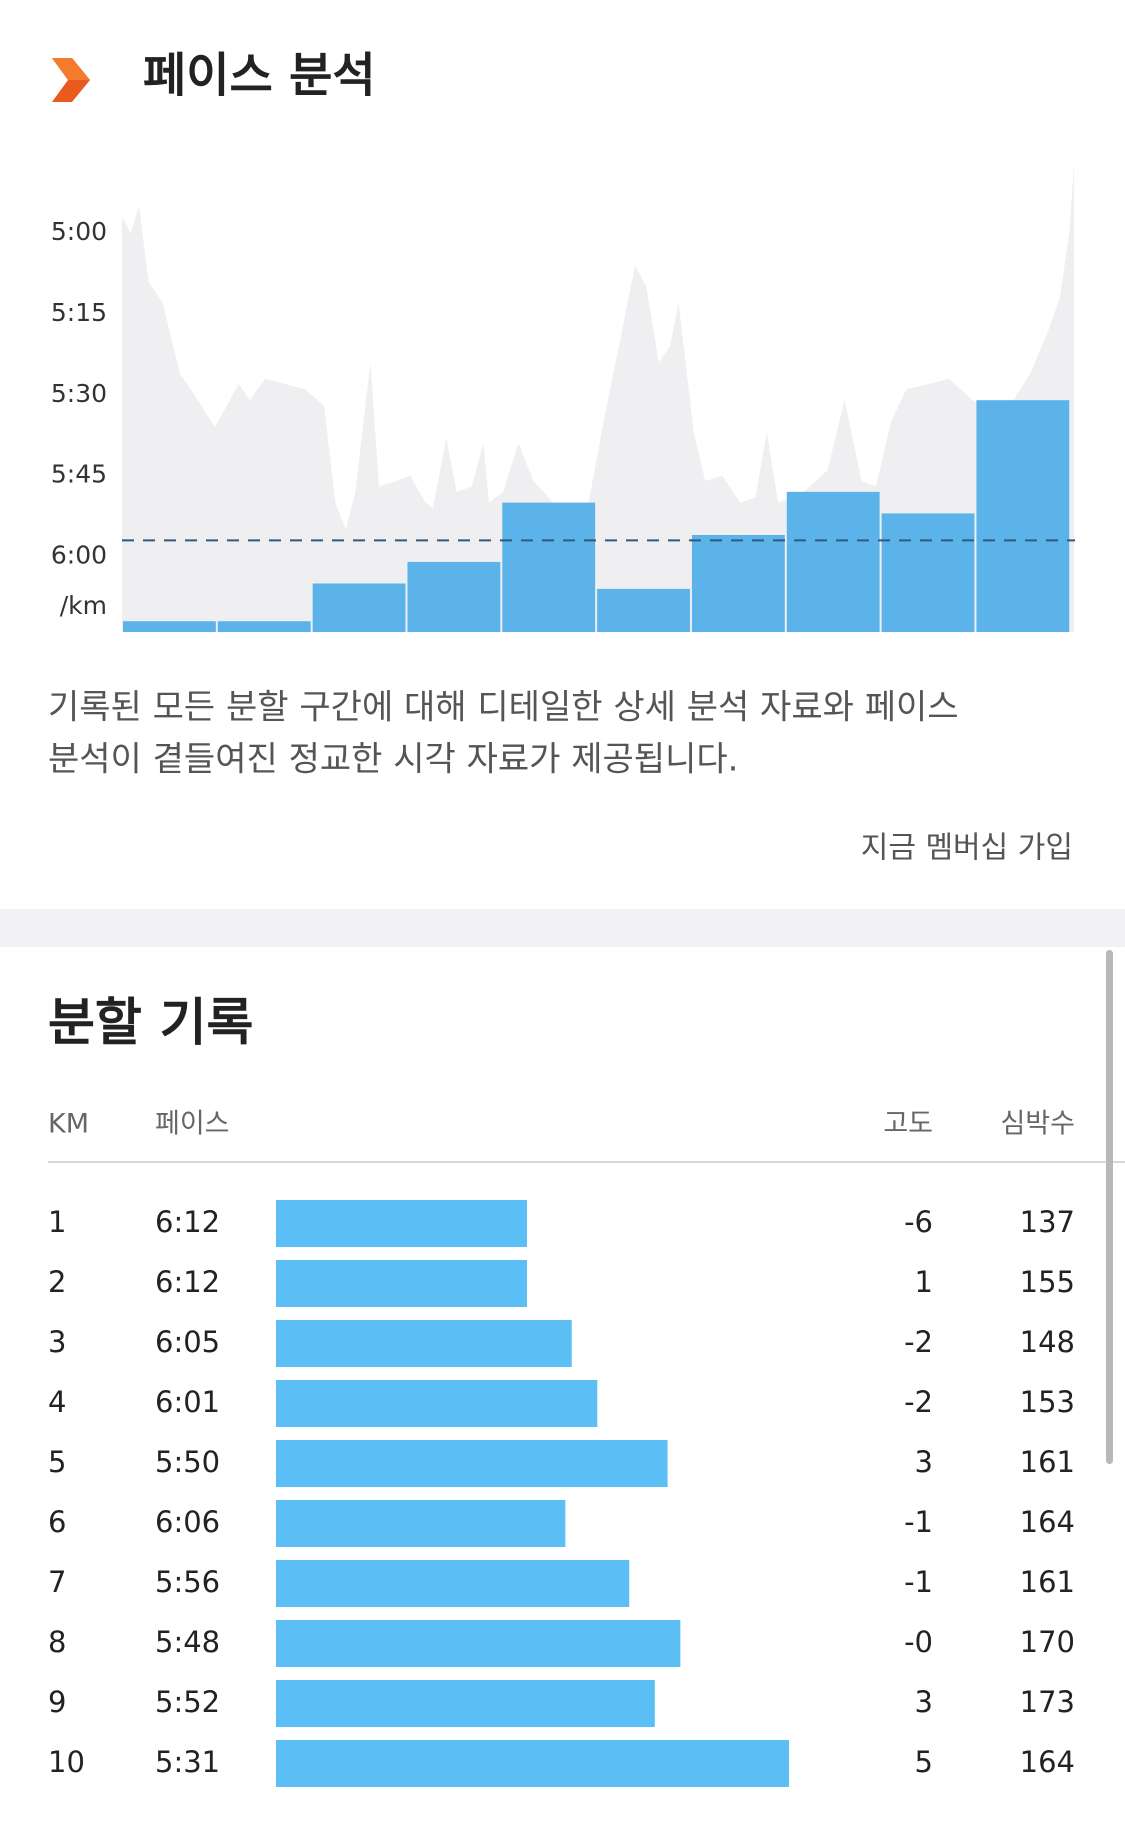  Describe the element at coordinates (1047, 1402) in the screenshot. I see `split-heart-rate: 153` at that location.